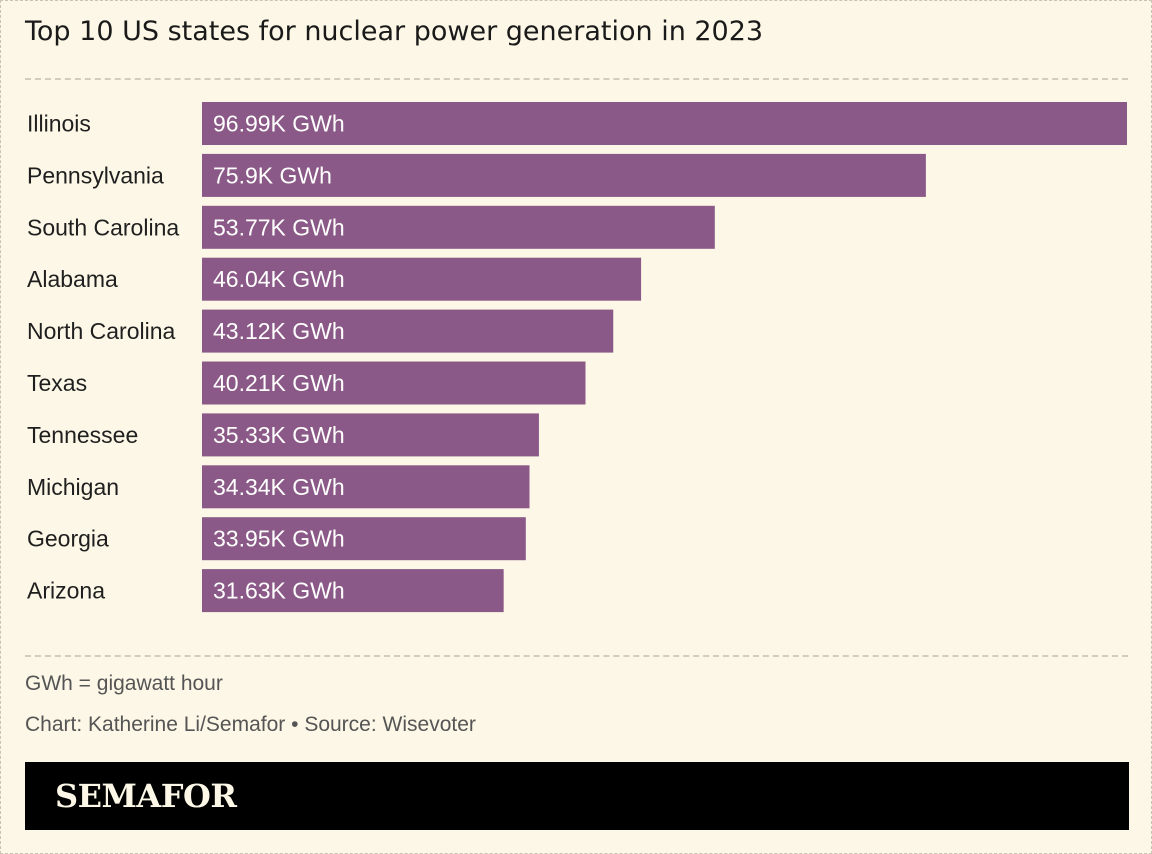 This screenshot has width=1152, height=854. Describe the element at coordinates (82, 435) in the screenshot. I see `category-label: Tennessee` at that location.